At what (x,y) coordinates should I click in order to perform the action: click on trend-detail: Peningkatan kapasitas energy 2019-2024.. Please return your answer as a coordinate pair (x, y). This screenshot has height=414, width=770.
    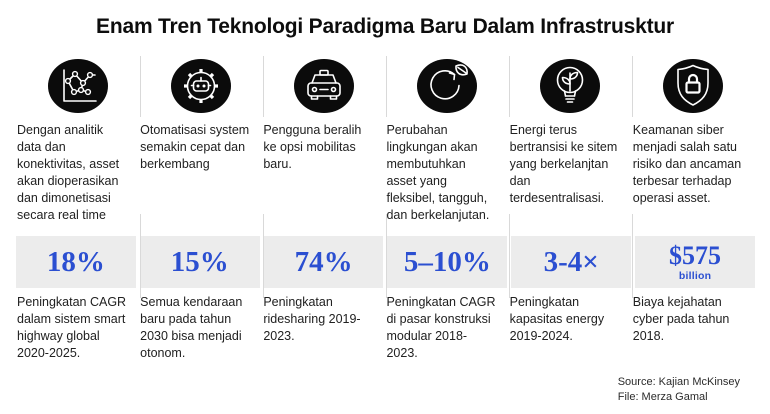
    Looking at the image, I should click on (557, 319).